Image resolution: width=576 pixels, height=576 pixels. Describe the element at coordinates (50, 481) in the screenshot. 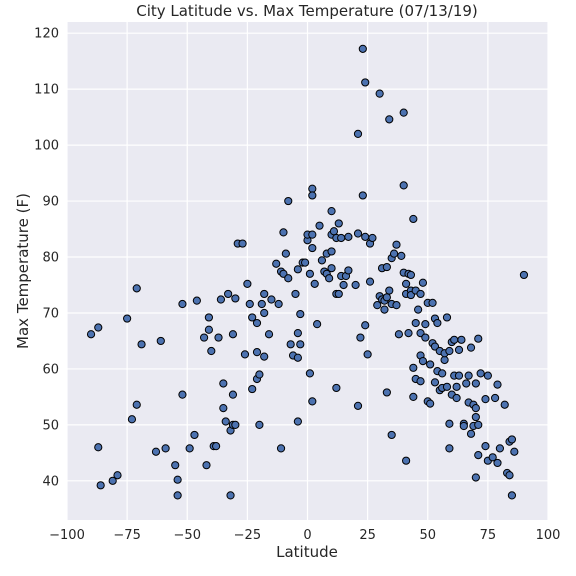

I see `y-tick-label: 40` at that location.